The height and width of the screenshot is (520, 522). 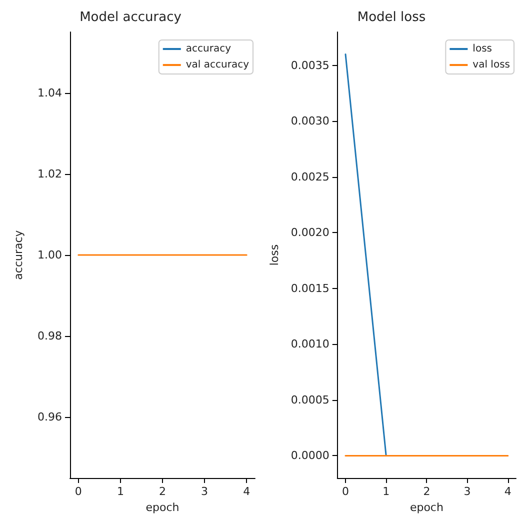 What do you see at coordinates (310, 177) in the screenshot?
I see `y-tick-label: 0.0025` at bounding box center [310, 177].